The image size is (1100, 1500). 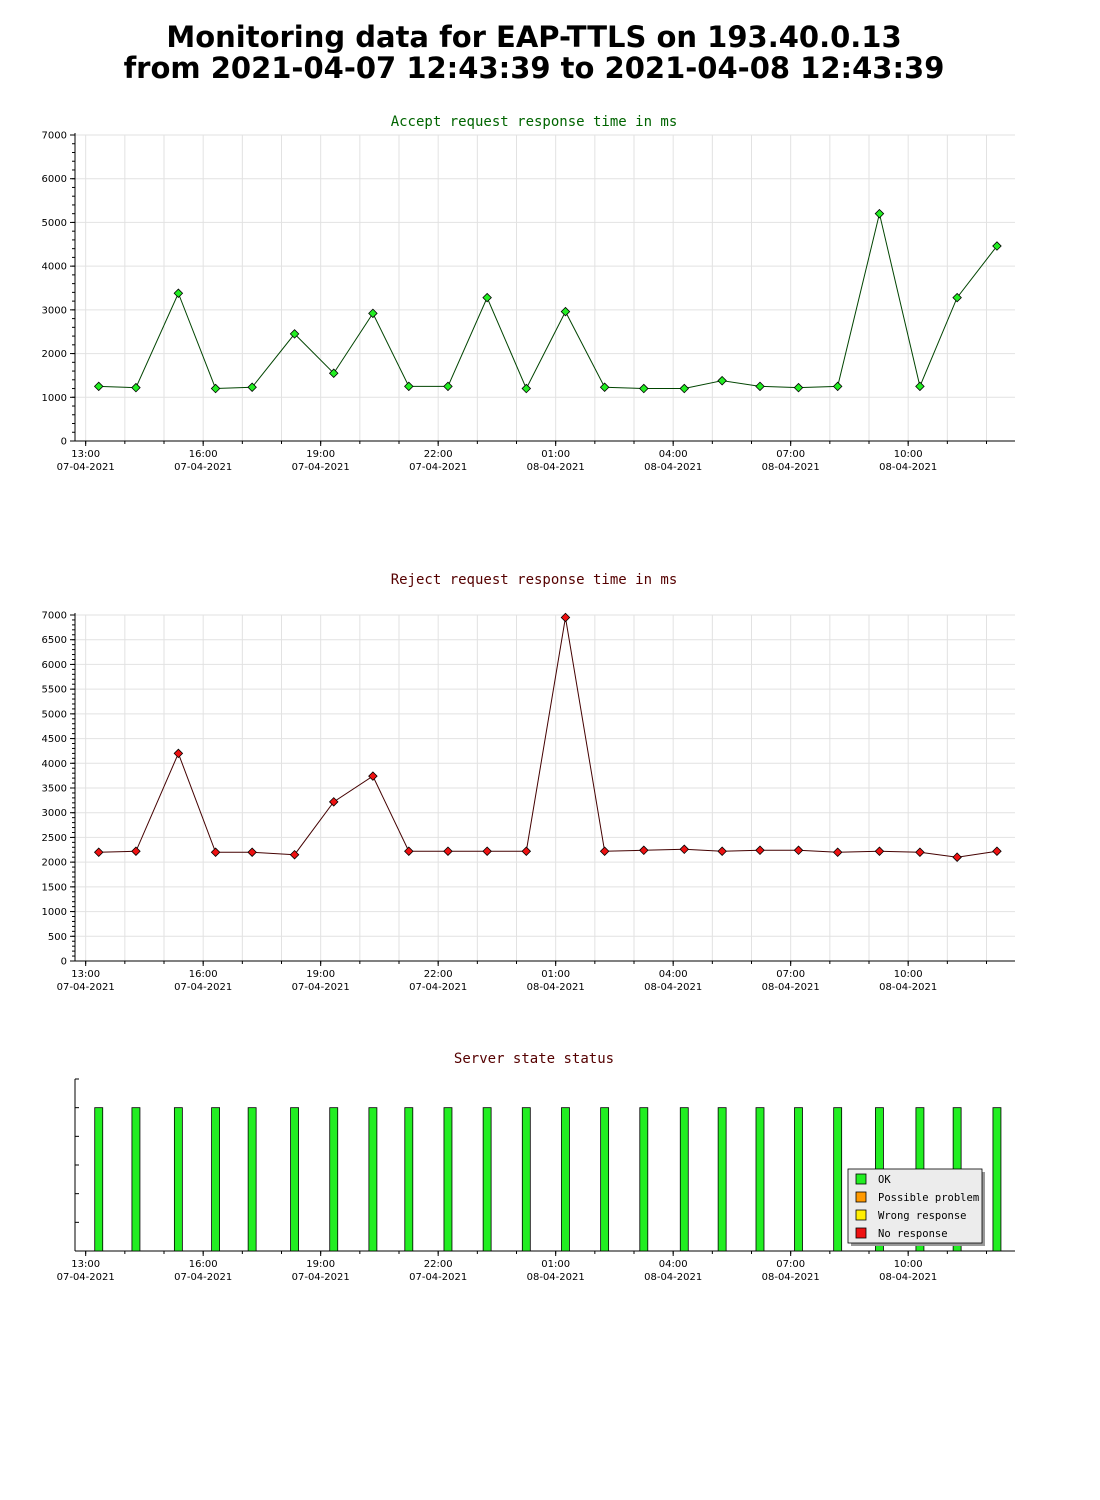 What do you see at coordinates (555, 1264) in the screenshot?
I see `x-tick-label: 01:00` at bounding box center [555, 1264].